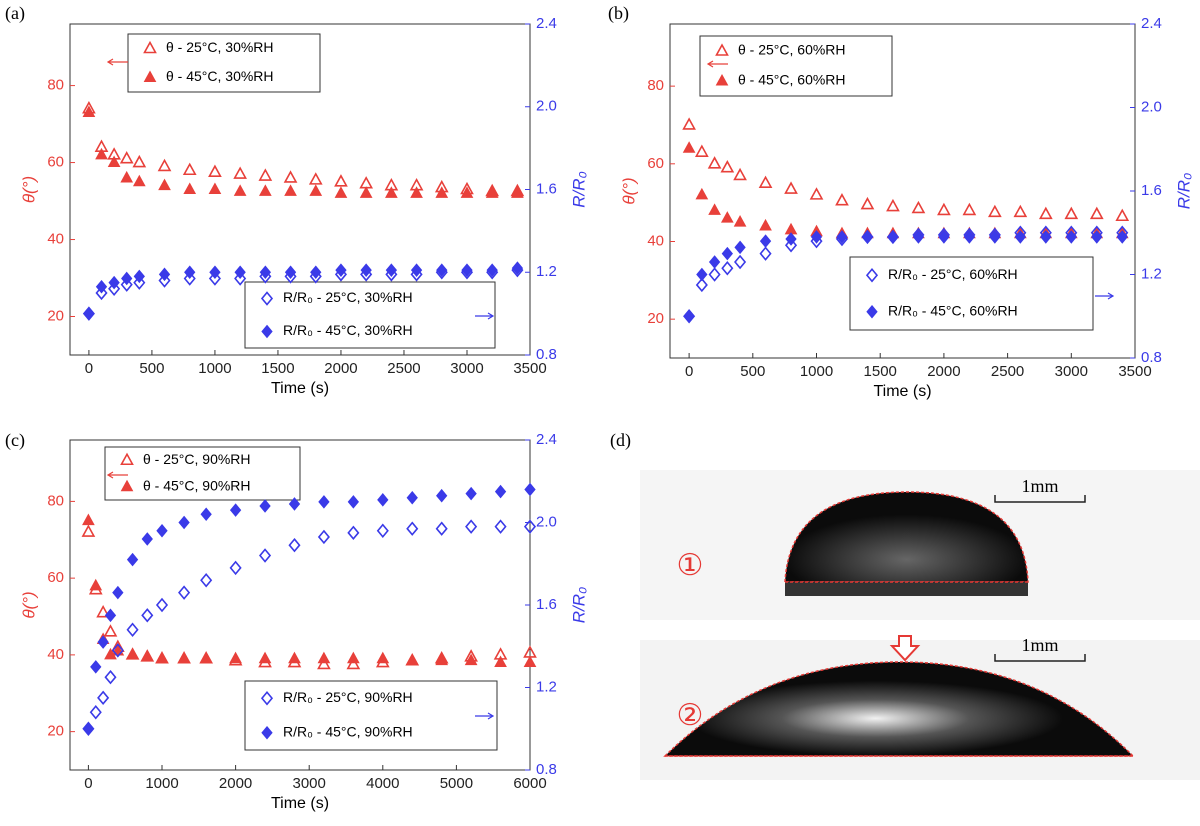  I want to click on y2-tick-label: 2.4, so click(546, 23).